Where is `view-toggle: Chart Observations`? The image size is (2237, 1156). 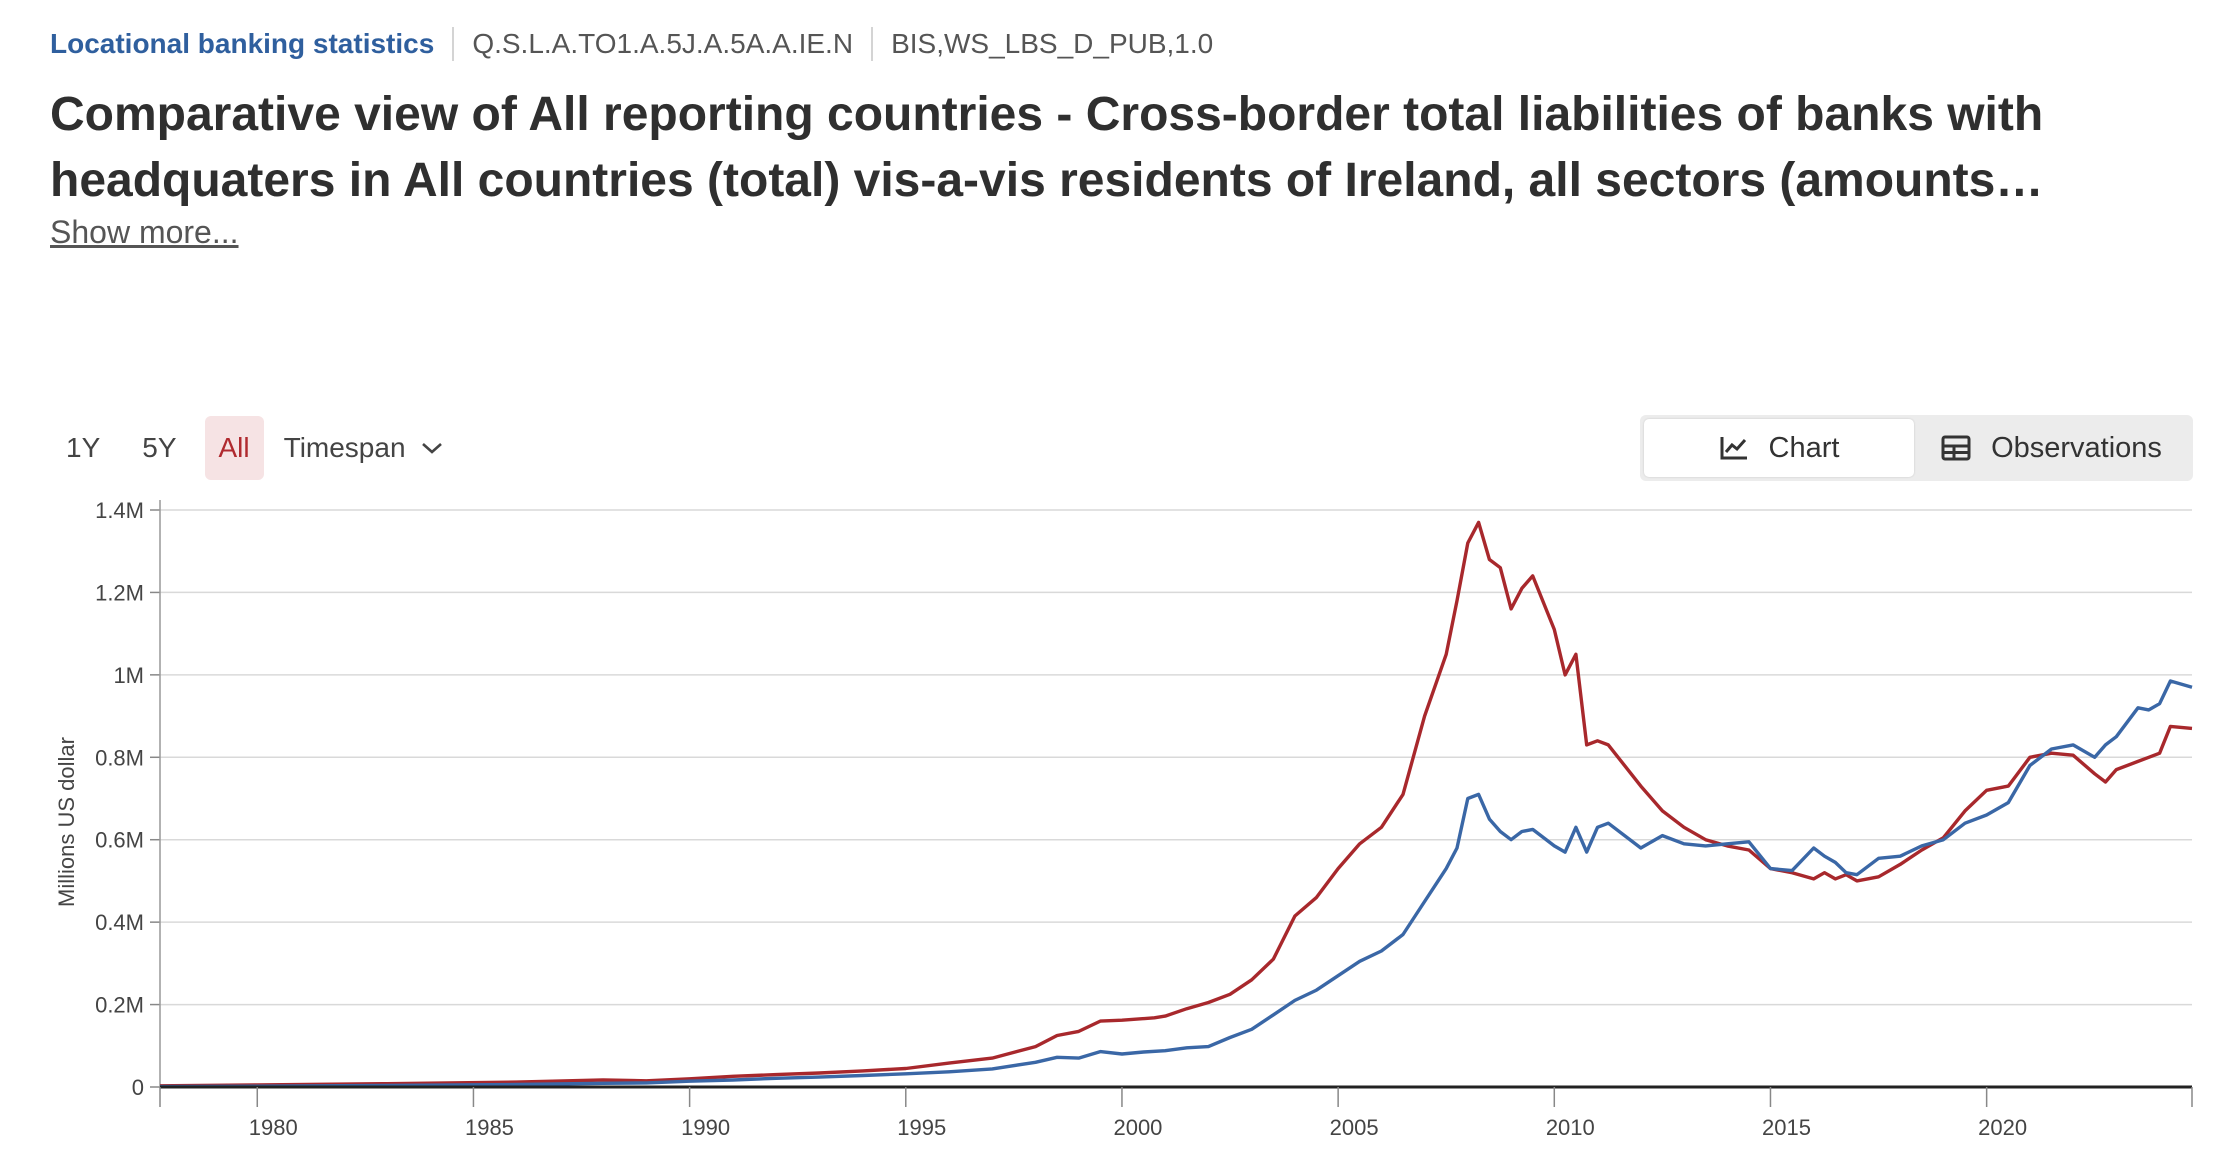
view-toggle: Chart Observations is located at coordinates (1916, 448).